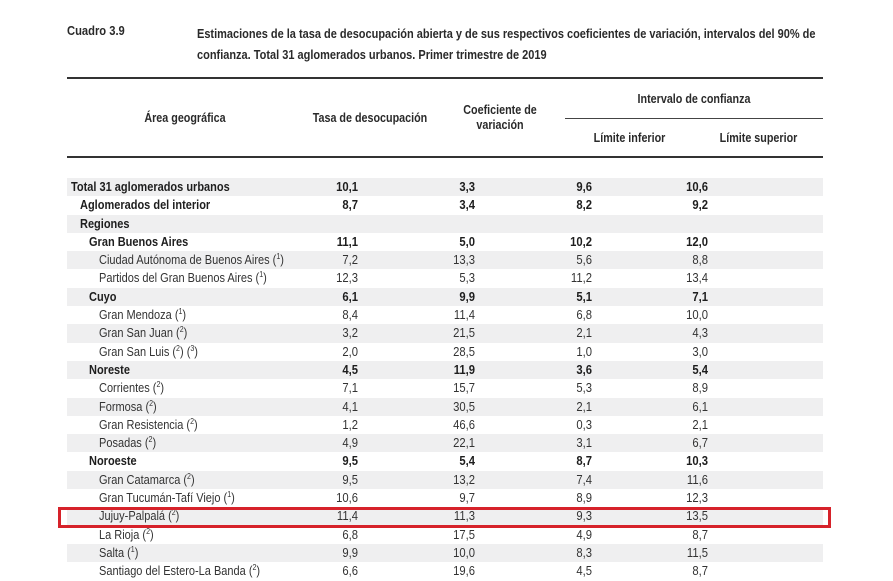 This screenshot has height=581, width=893. Describe the element at coordinates (697, 498) in the screenshot. I see `value-limite-superior: 12,3` at that location.